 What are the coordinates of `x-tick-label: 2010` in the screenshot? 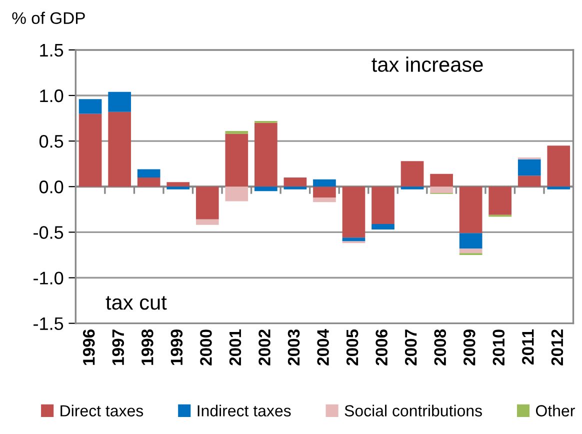 It's located at (498, 348).